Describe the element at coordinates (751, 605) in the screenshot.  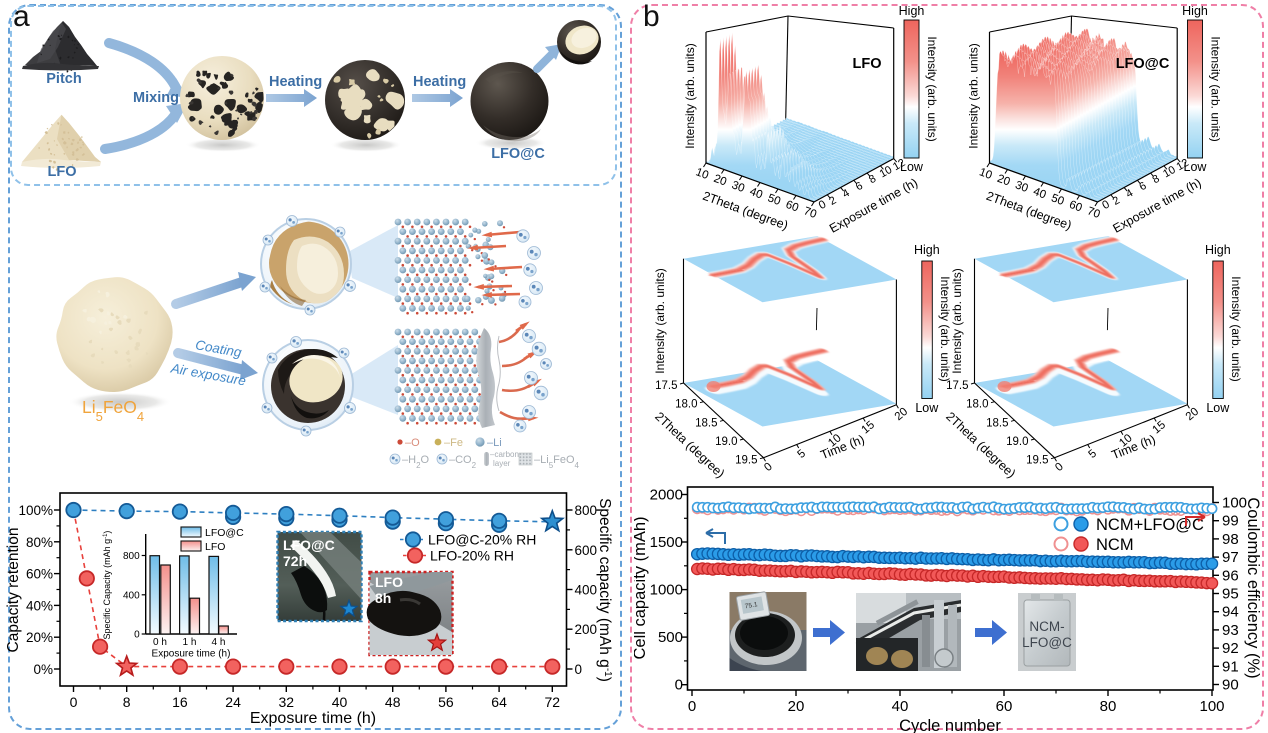
I see `svg-text: 75.1` at that location.